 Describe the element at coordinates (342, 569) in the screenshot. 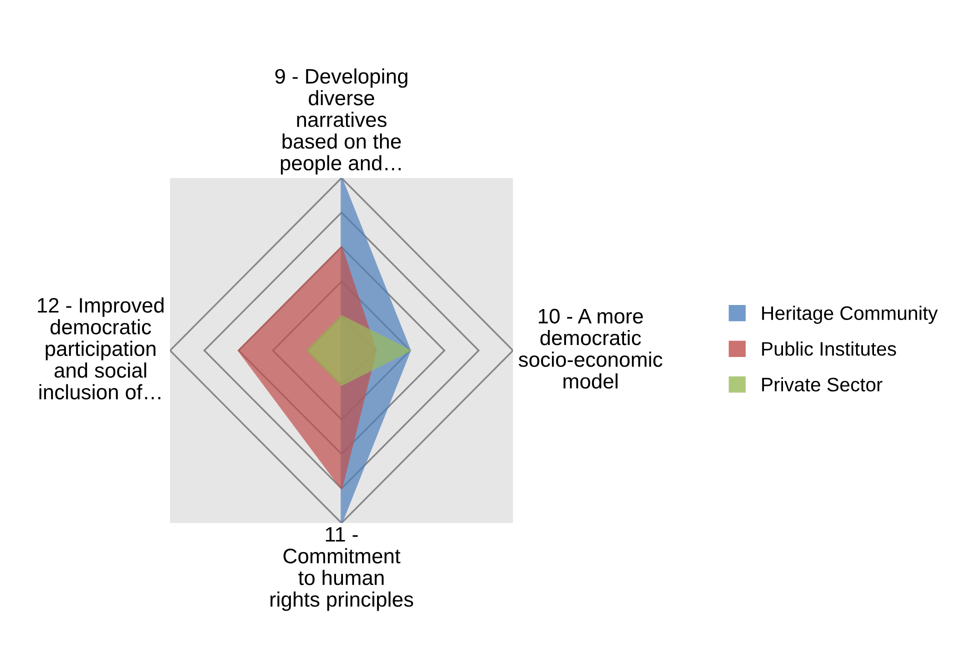

I see `spoke-label: 11 - Commitment to human rights principles` at that location.